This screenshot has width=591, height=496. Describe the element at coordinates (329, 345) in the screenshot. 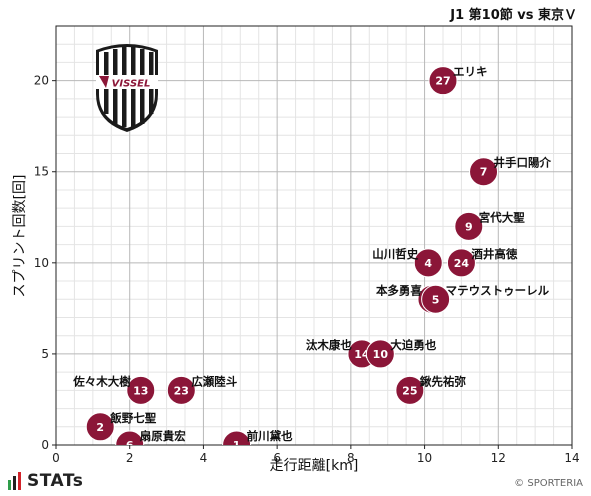

I see `player-name-label: 汰木康也` at that location.